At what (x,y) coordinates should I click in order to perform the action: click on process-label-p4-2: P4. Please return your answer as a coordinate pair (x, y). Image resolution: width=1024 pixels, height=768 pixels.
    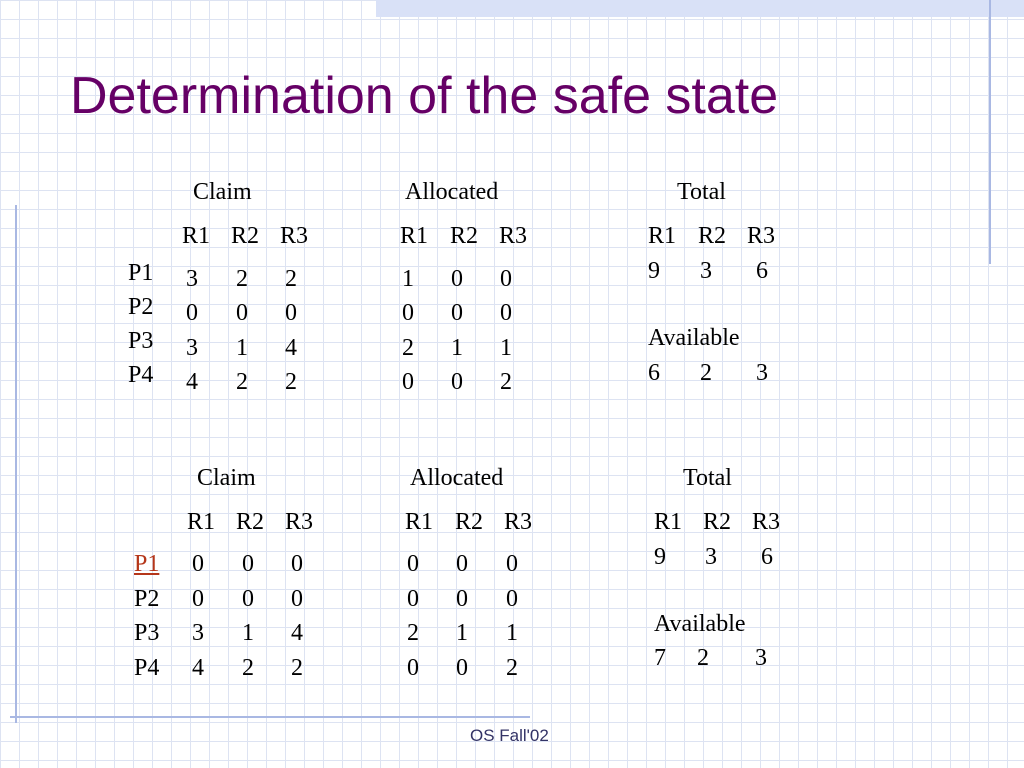
    Looking at the image, I should click on (147, 668).